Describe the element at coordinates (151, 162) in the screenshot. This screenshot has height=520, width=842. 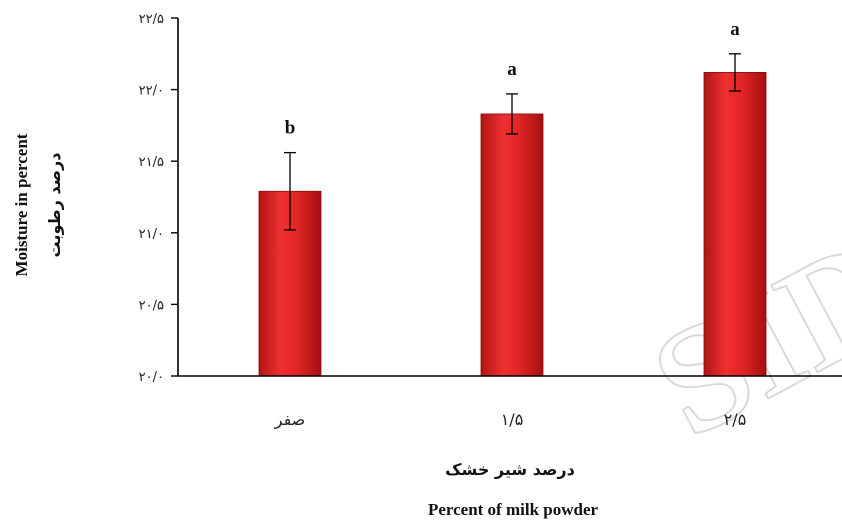
I see `y-tick-label: ۲۱/۵` at that location.